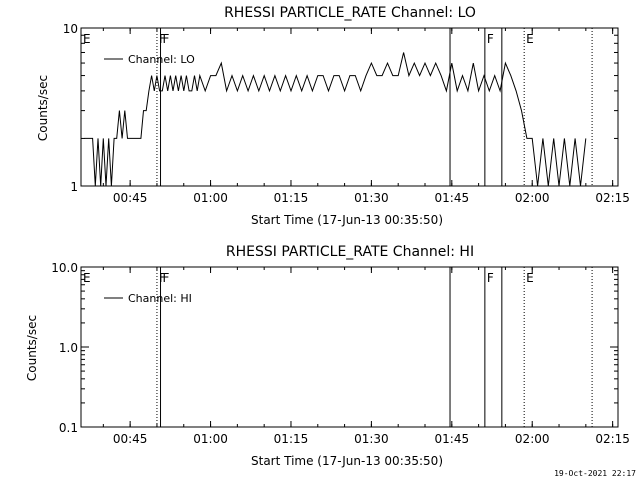  Describe the element at coordinates (350, 13) in the screenshot. I see `panel-title: RHESSI PARTICLE_RATE Channel: LO` at that location.